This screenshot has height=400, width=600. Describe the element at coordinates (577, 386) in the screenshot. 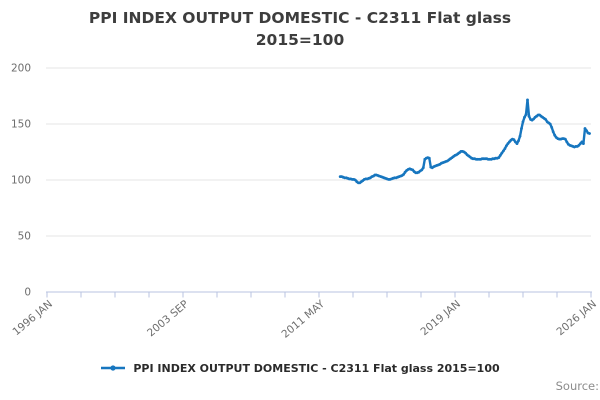

I see `source-label: Source:` at that location.